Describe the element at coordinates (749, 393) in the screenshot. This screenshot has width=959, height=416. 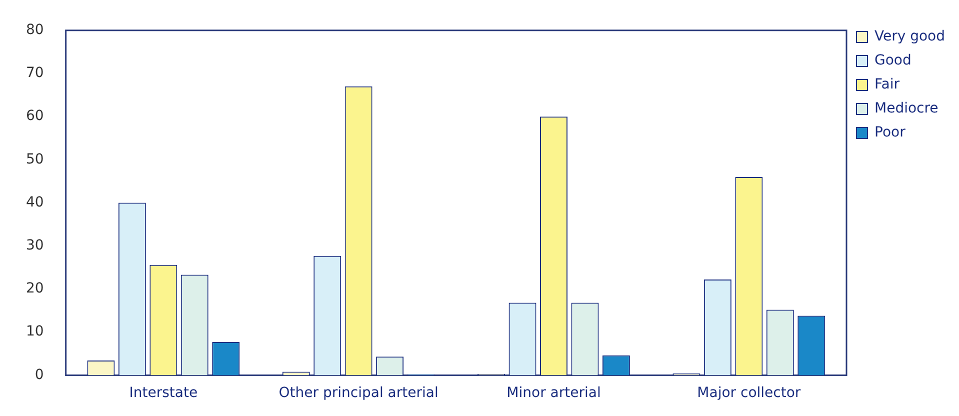
I see `x-tick-label: Major collector` at that location.